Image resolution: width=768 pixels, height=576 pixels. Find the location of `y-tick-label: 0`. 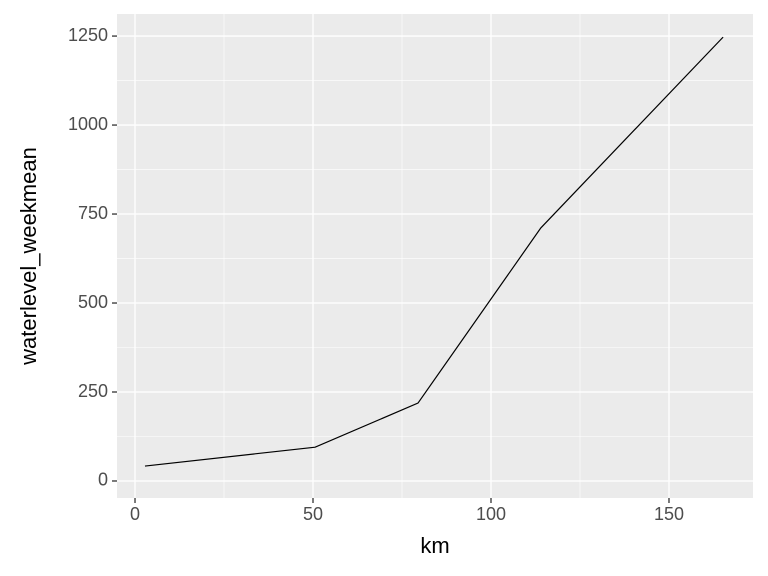

y-tick-label: 0 is located at coordinates (103, 480).